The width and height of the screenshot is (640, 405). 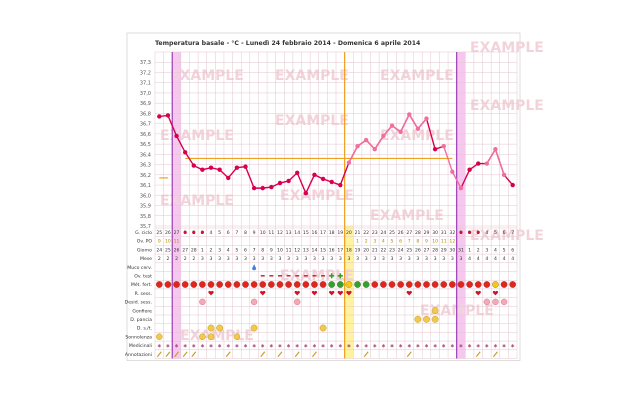 What do you see at coordinates (138, 337) in the screenshot?
I see `row-label: Sonnolenza` at bounding box center [138, 337].